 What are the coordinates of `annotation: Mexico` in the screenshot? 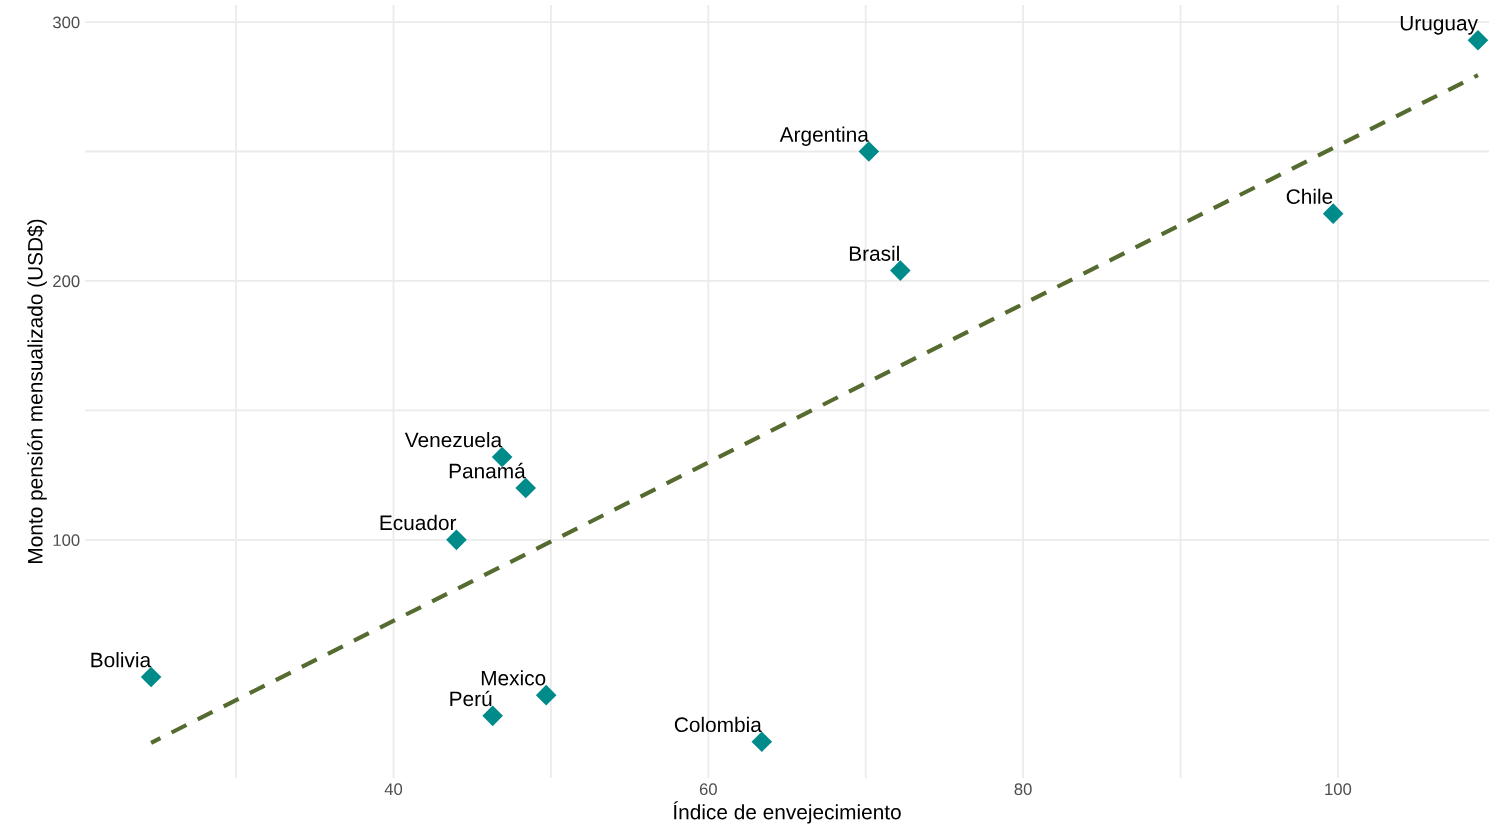 It's located at (513, 678).